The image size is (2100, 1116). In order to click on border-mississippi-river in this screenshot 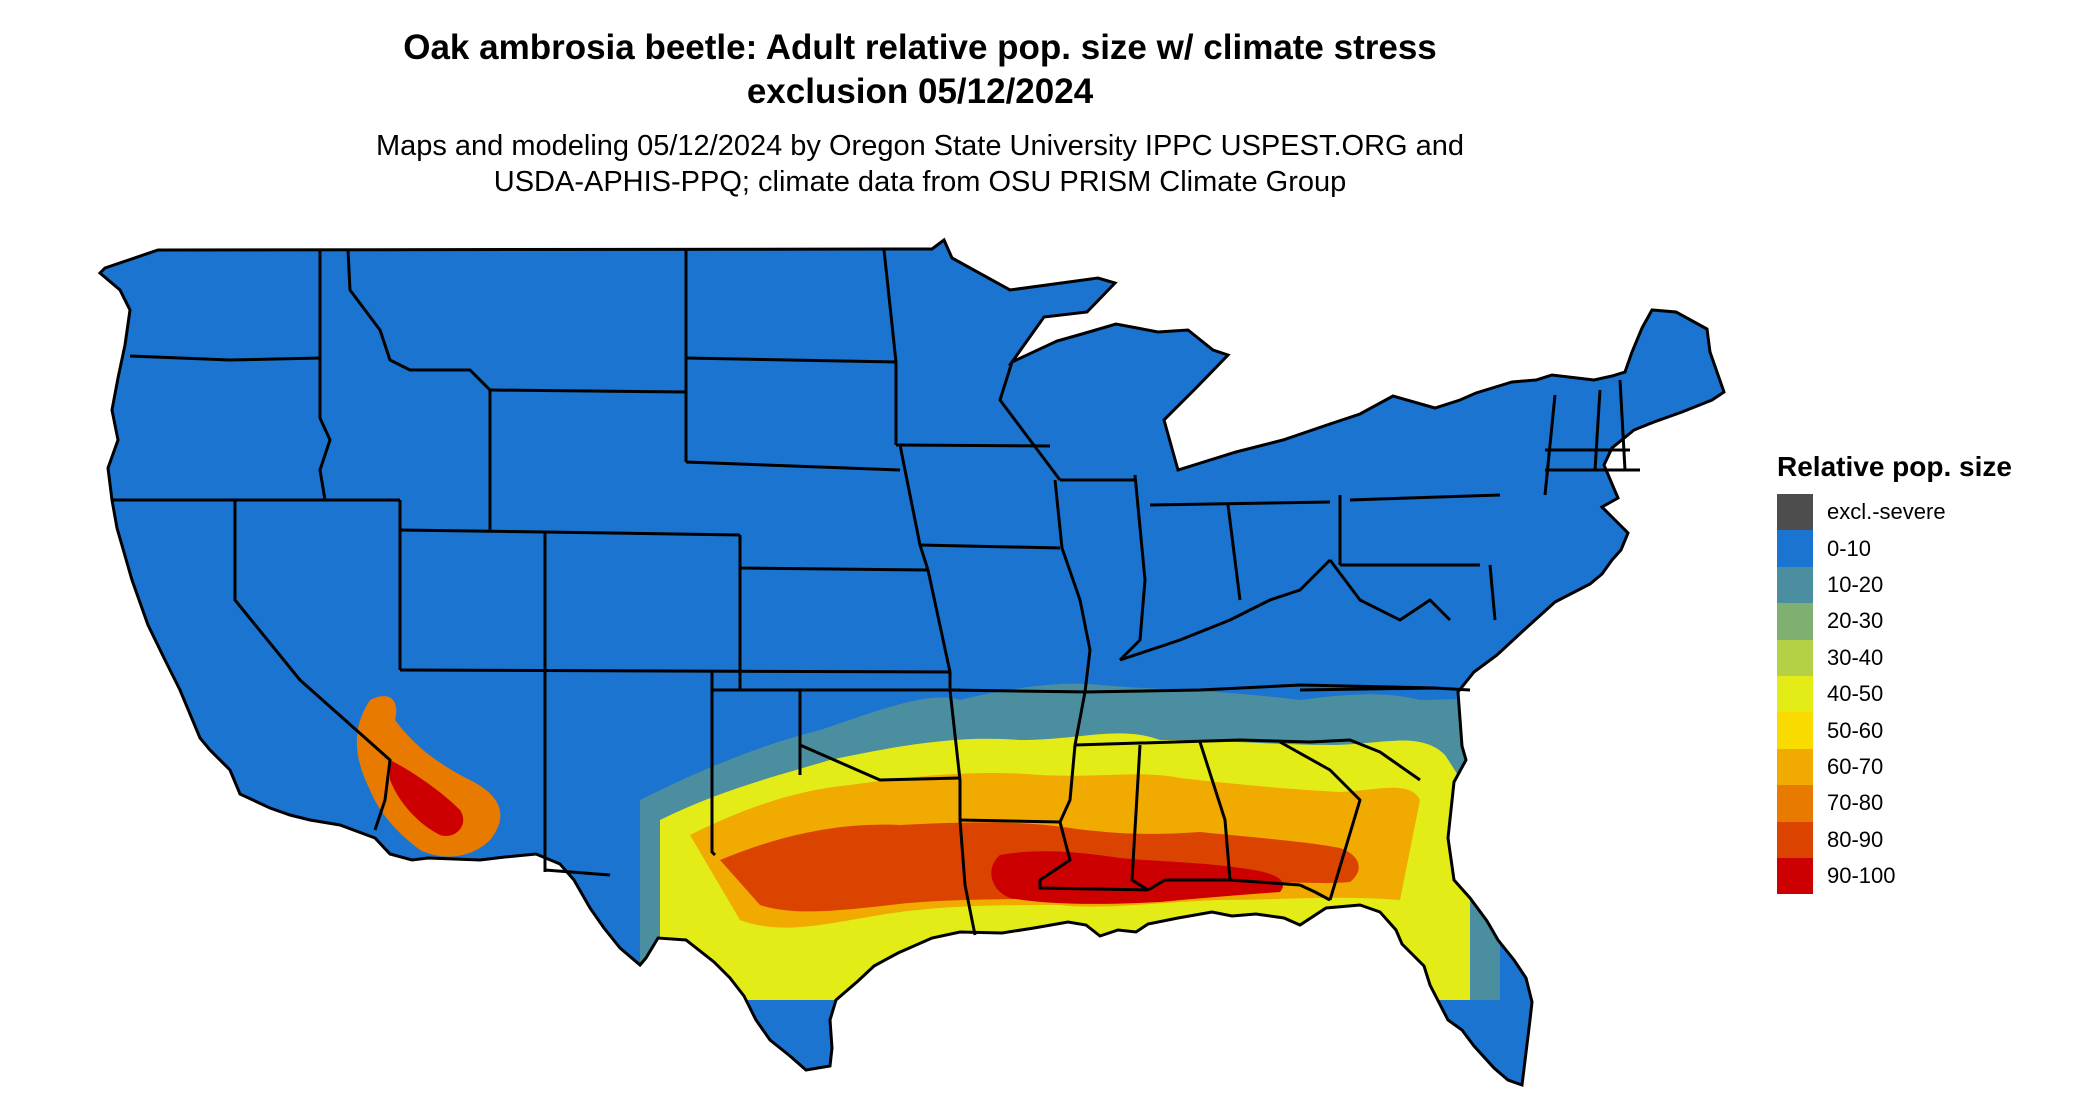, I will do `click(1072, 651)`.